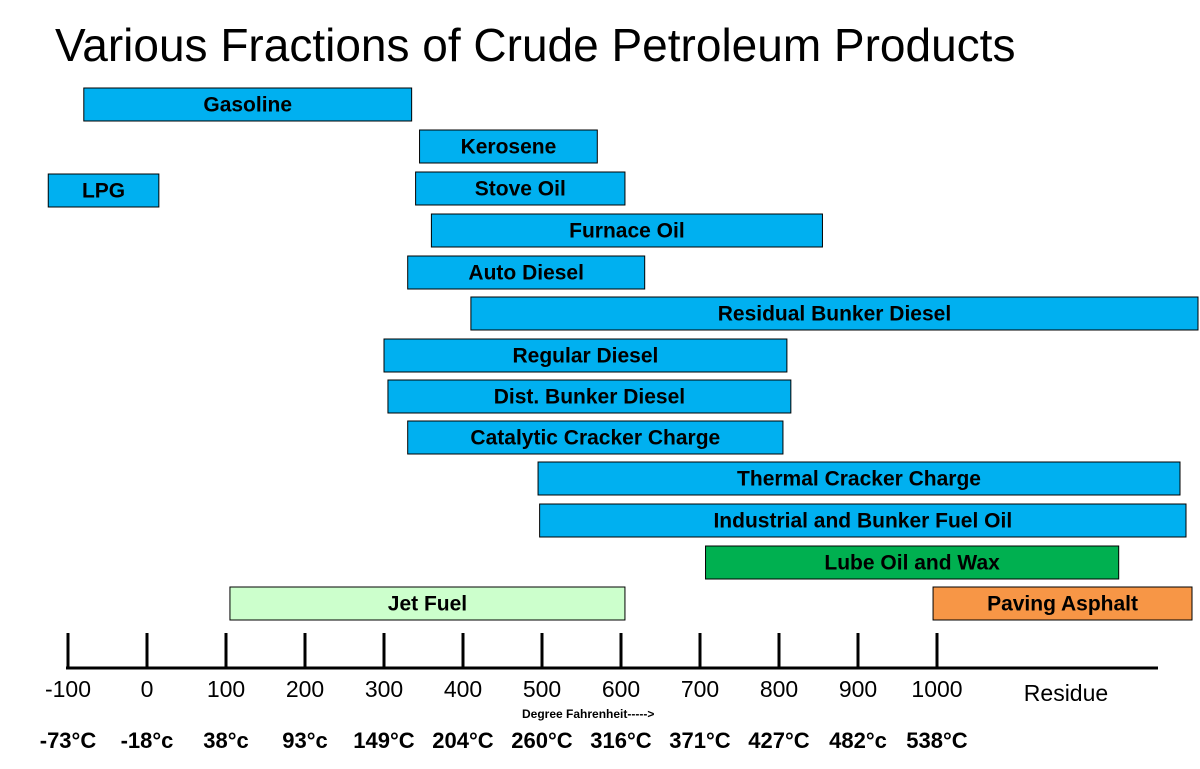 The width and height of the screenshot is (1200, 769). What do you see at coordinates (68, 740) in the screenshot?
I see `celsius-label: -73°C` at bounding box center [68, 740].